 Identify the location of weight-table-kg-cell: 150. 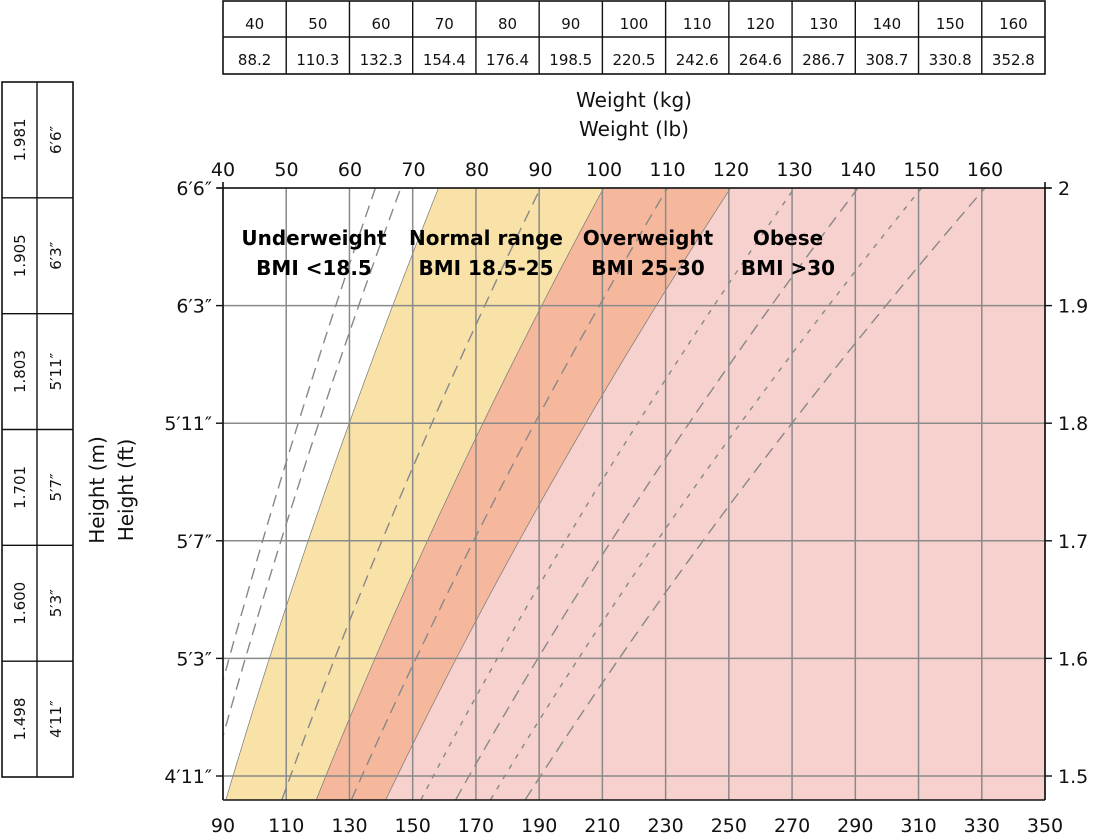
(950, 24).